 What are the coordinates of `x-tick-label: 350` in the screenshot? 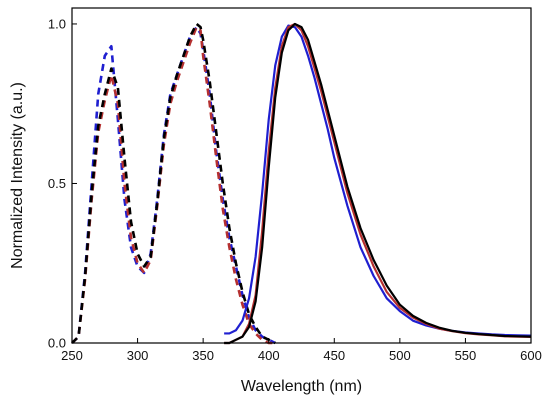 It's located at (203, 355).